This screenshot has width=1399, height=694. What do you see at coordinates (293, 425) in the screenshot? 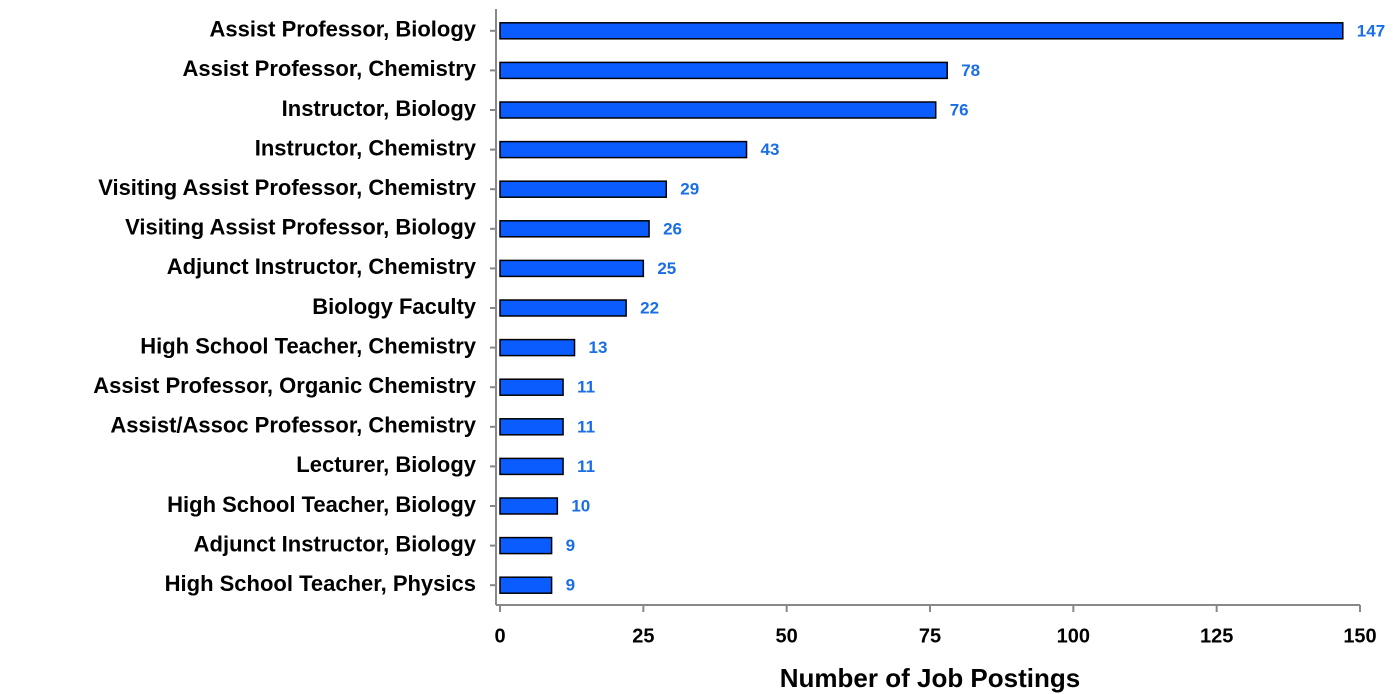
I see `y-tick-label: Assist/Assoc Professor, Chemistry` at bounding box center [293, 425].